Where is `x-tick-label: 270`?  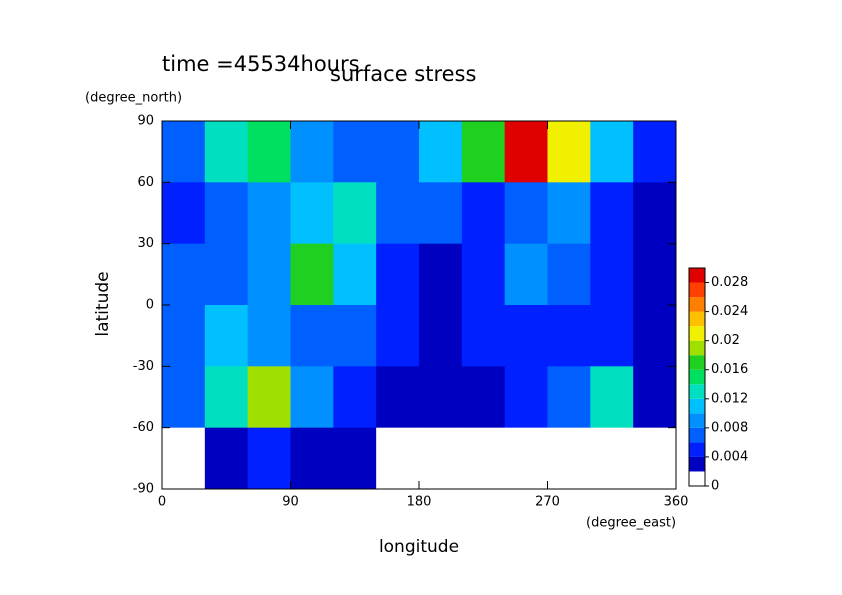
x-tick-label: 270 is located at coordinates (547, 502).